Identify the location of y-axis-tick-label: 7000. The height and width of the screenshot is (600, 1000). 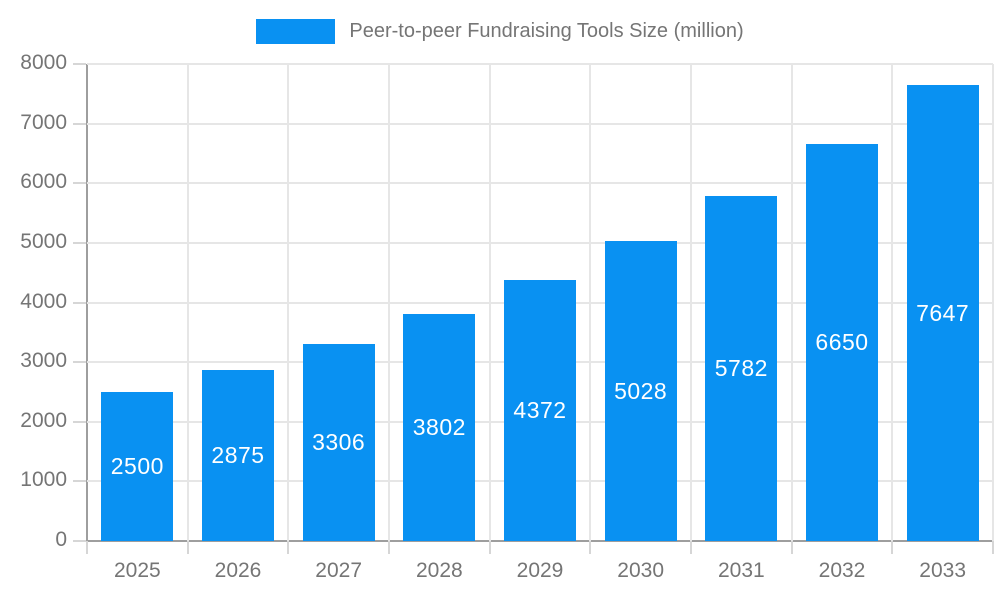
(43, 122).